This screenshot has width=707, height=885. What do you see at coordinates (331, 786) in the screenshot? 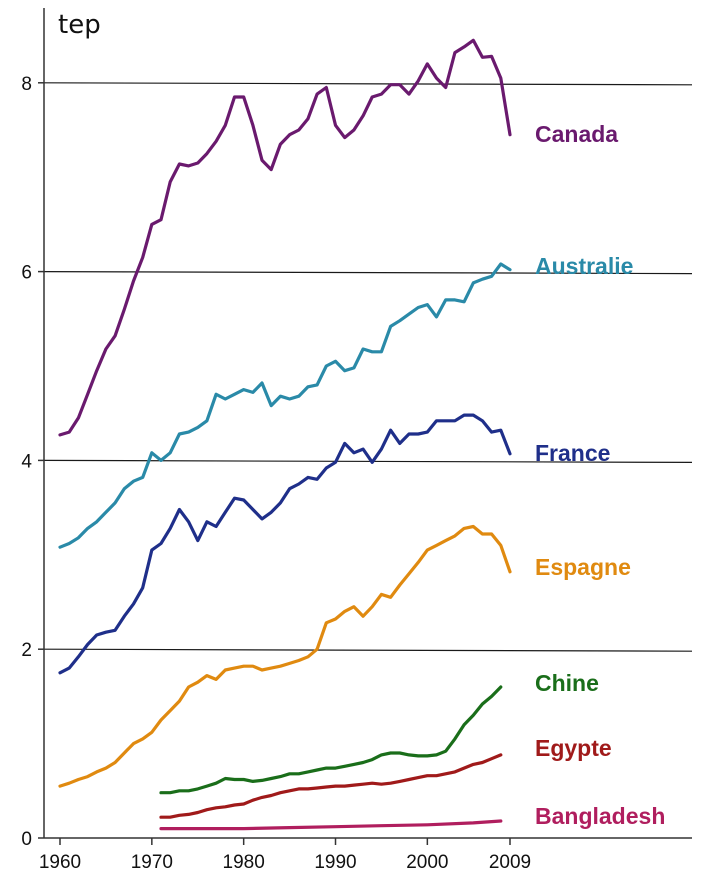
I see `series-line-egypte` at bounding box center [331, 786].